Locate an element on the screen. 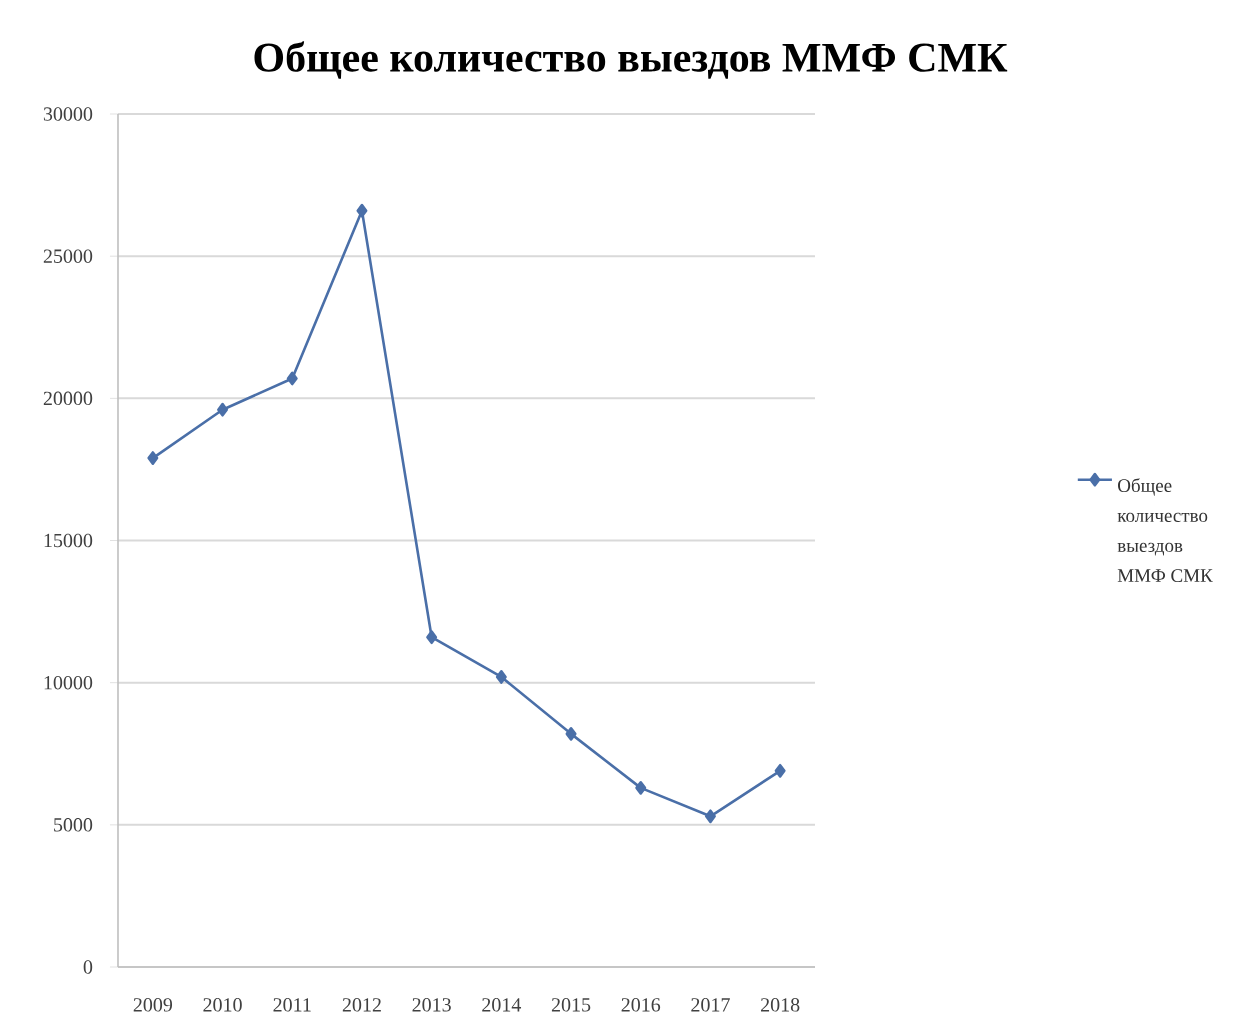 Image resolution: width=1239 pixels, height=1025 pixels. x-tick-label: 2017 is located at coordinates (710, 1005).